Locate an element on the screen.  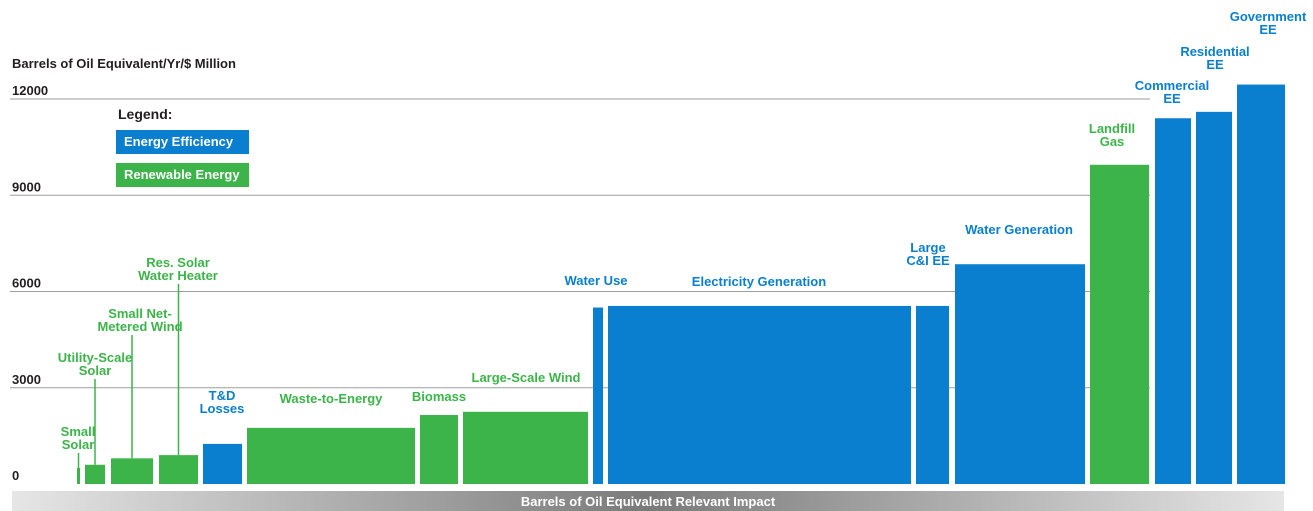
bar-label: Water Generation is located at coordinates (1019, 229).